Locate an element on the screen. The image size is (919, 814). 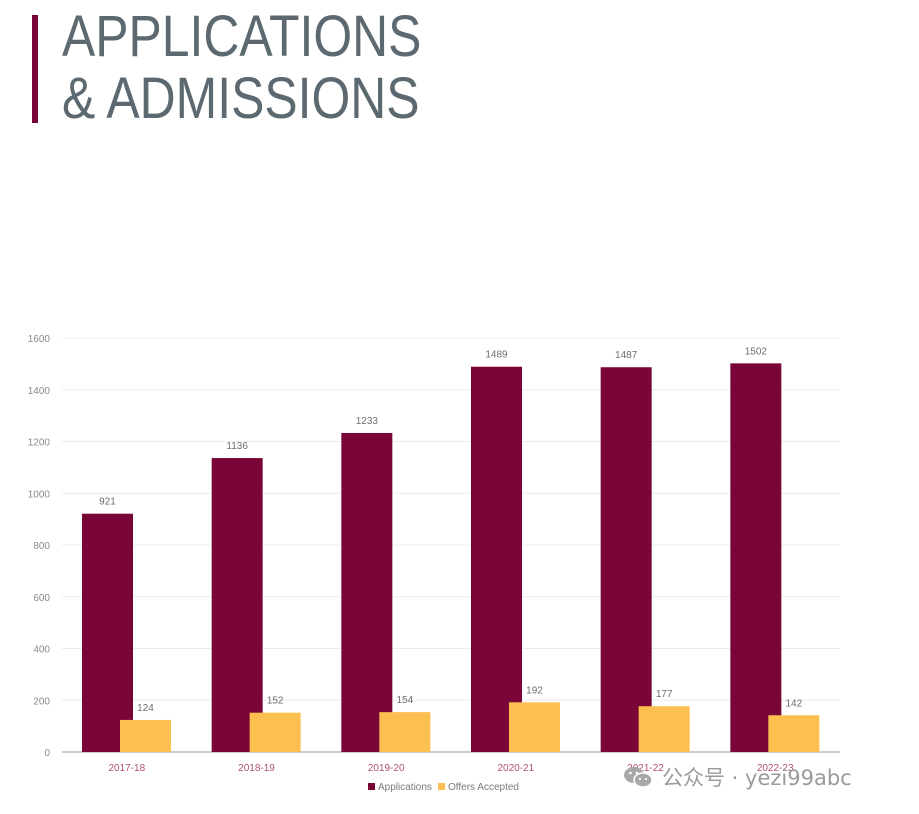
y-tick-label: 600 is located at coordinates (41, 598).